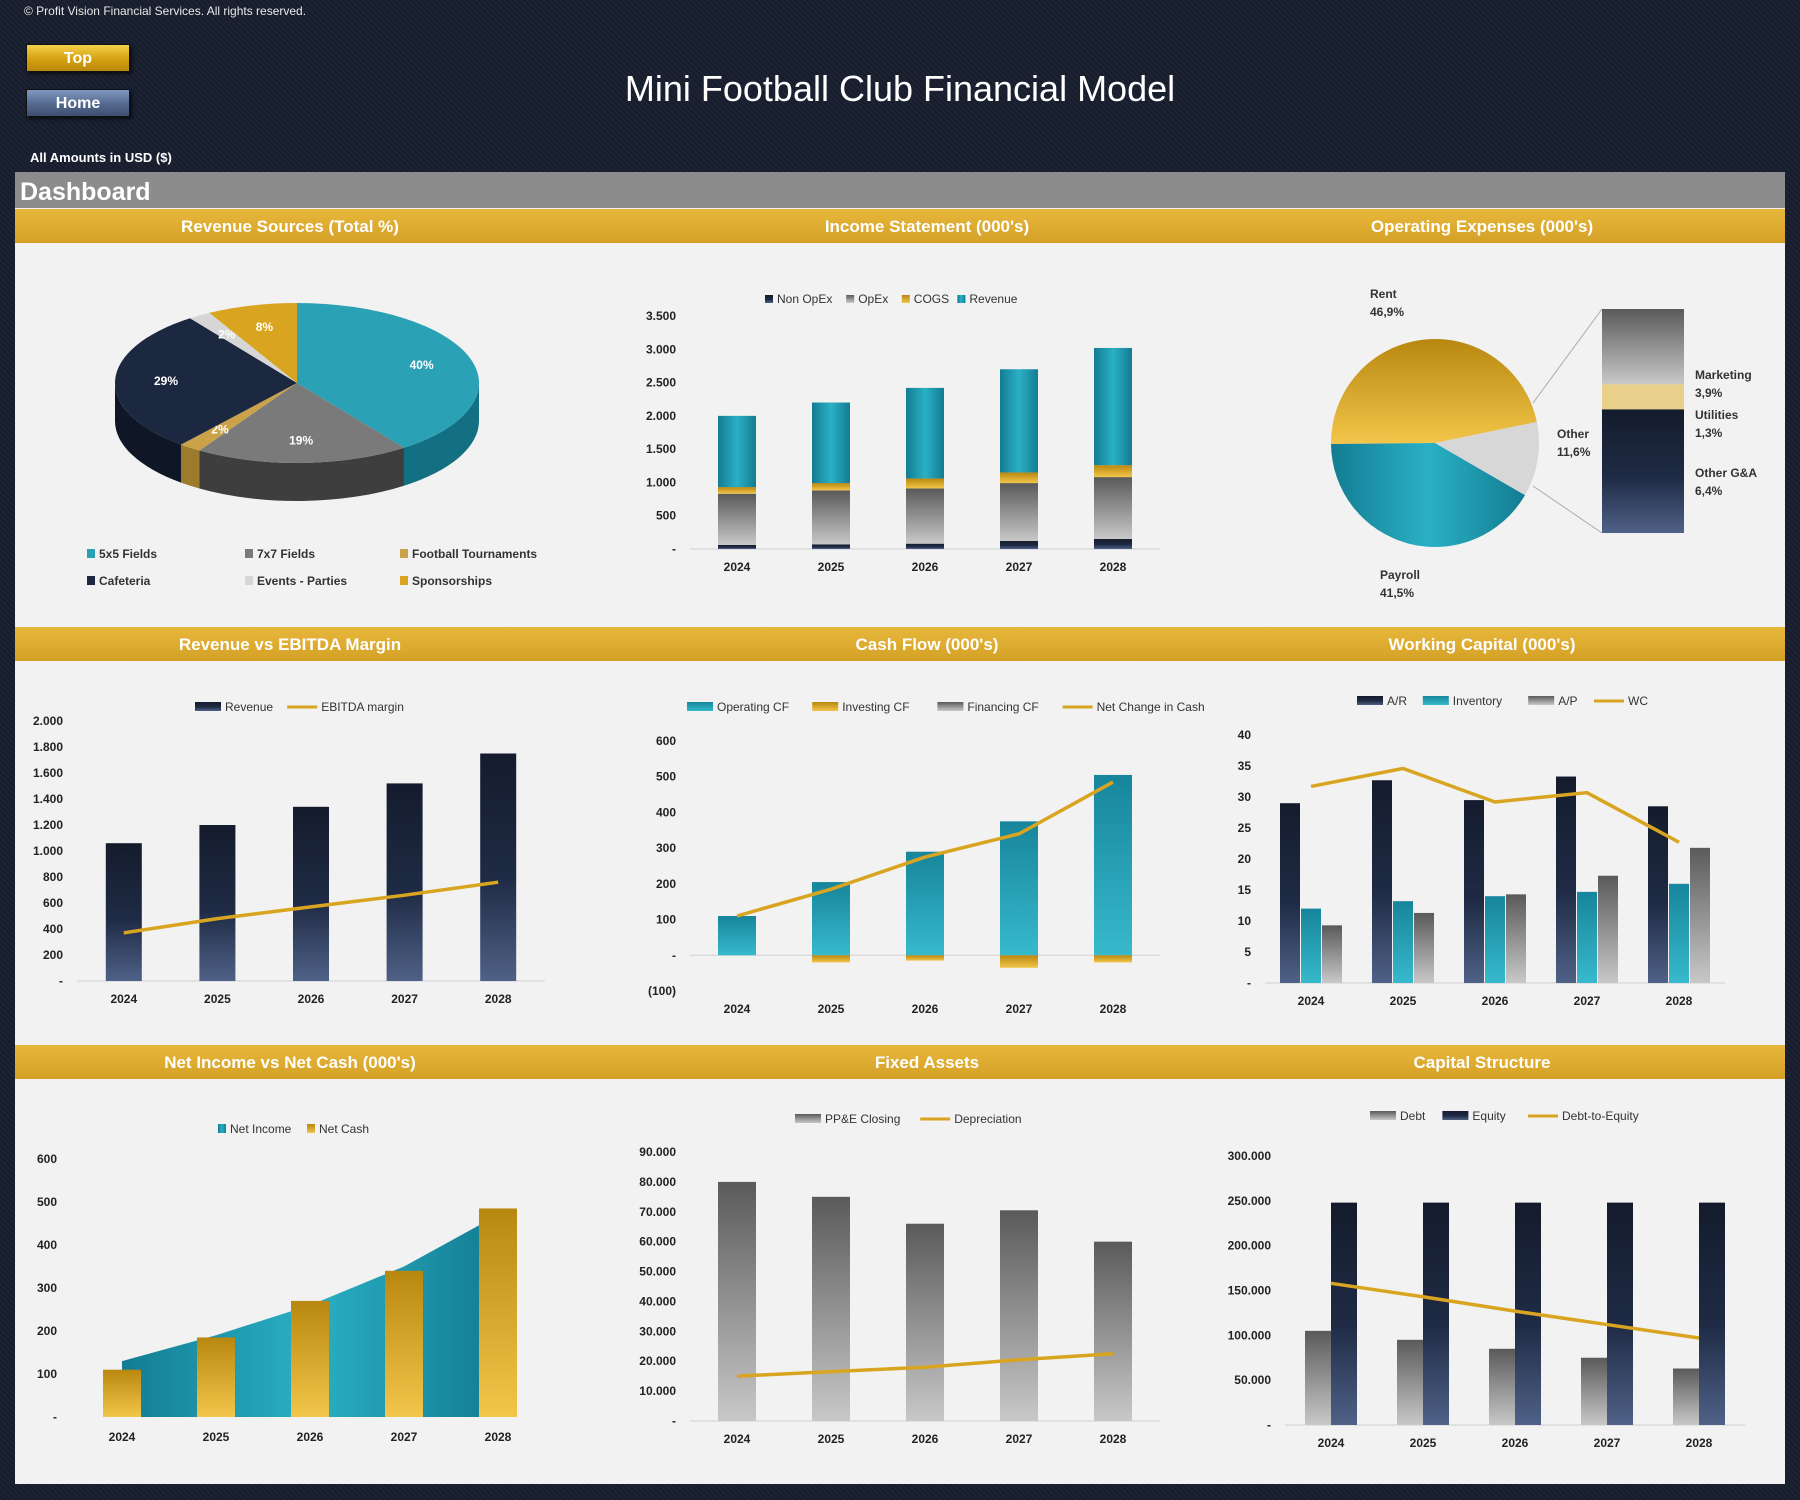  Describe the element at coordinates (1383, 294) in the screenshot. I see `pie-category-label: Rent` at that location.